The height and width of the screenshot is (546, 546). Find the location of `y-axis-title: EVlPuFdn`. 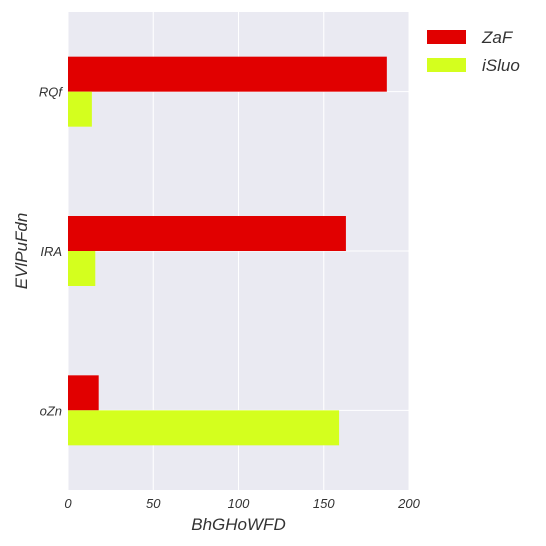

y-axis-title: EVlPuFdn is located at coordinates (21, 251).